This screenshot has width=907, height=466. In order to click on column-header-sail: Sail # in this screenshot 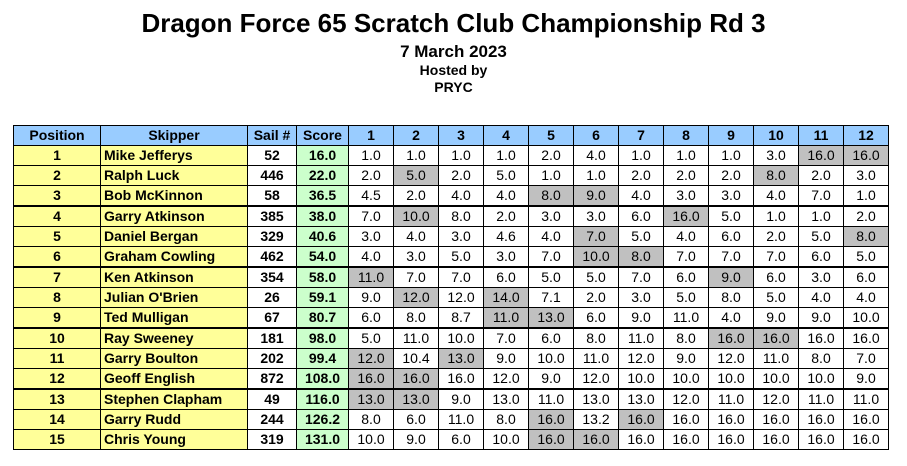, I will do `click(272, 135)`.